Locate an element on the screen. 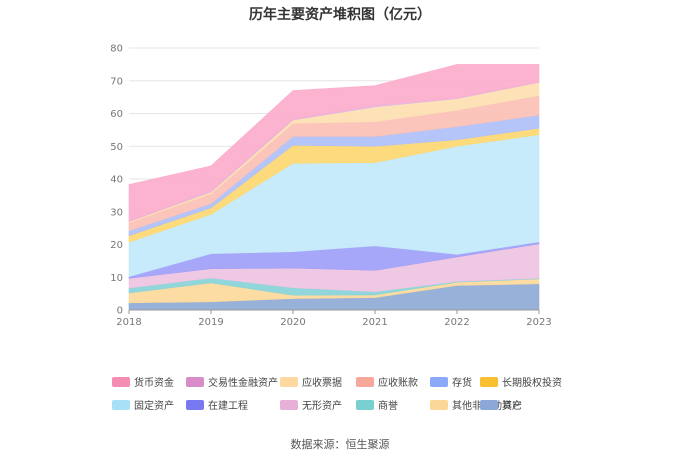 This screenshot has height=460, width=680. data-source-note: 数据来源：恒生聚源 is located at coordinates (340, 444).